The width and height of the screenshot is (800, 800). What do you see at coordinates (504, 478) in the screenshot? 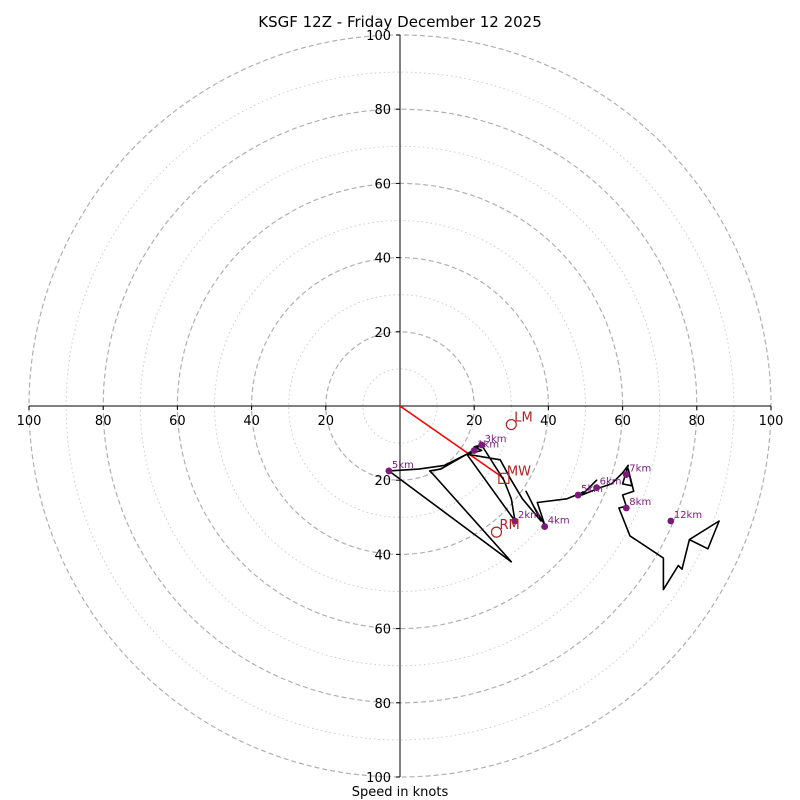
I see `mean-wind-marker` at bounding box center [504, 478].